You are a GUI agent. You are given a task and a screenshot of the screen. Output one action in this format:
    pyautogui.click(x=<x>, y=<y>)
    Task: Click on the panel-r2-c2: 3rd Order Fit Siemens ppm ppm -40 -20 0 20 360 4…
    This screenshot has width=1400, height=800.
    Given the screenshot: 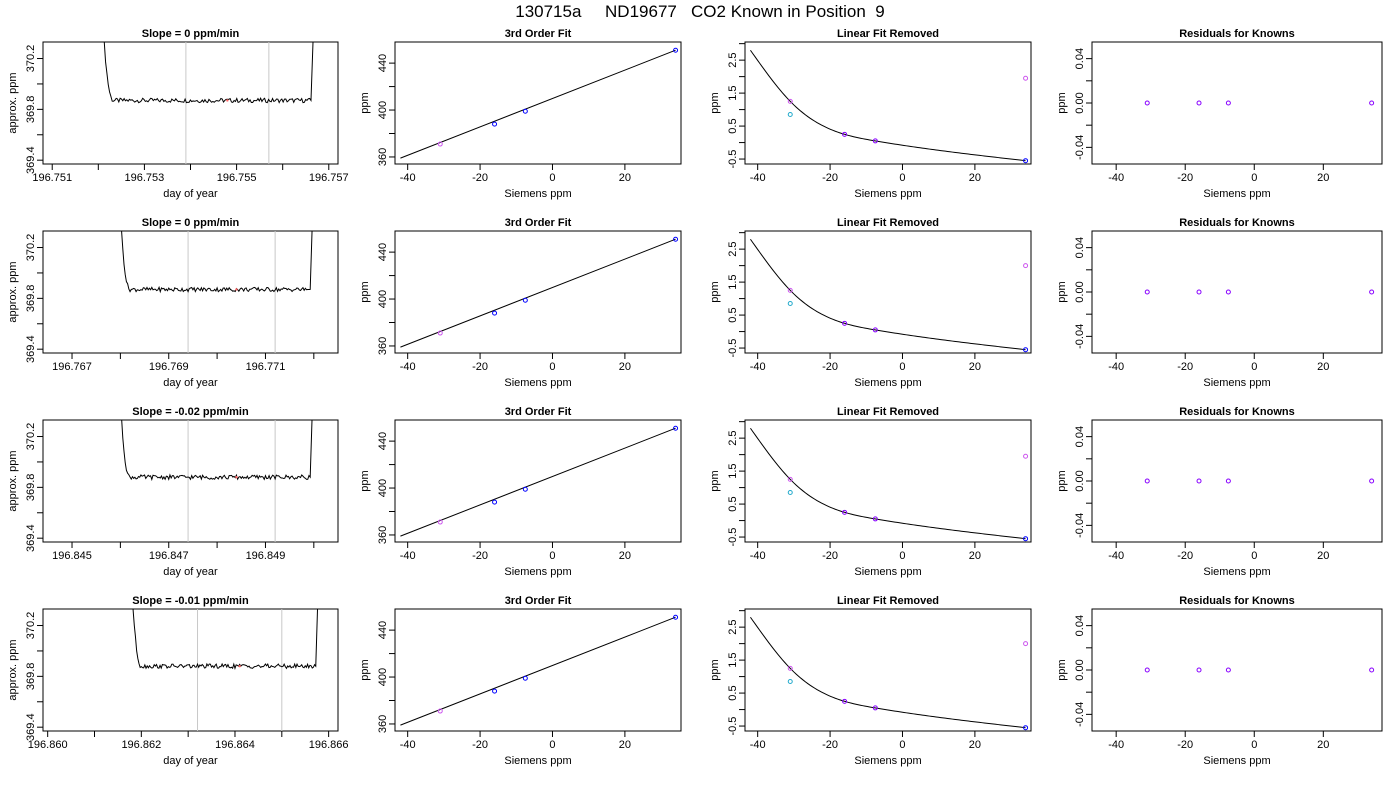 What is the action you would take?
    pyautogui.click(x=520, y=303)
    